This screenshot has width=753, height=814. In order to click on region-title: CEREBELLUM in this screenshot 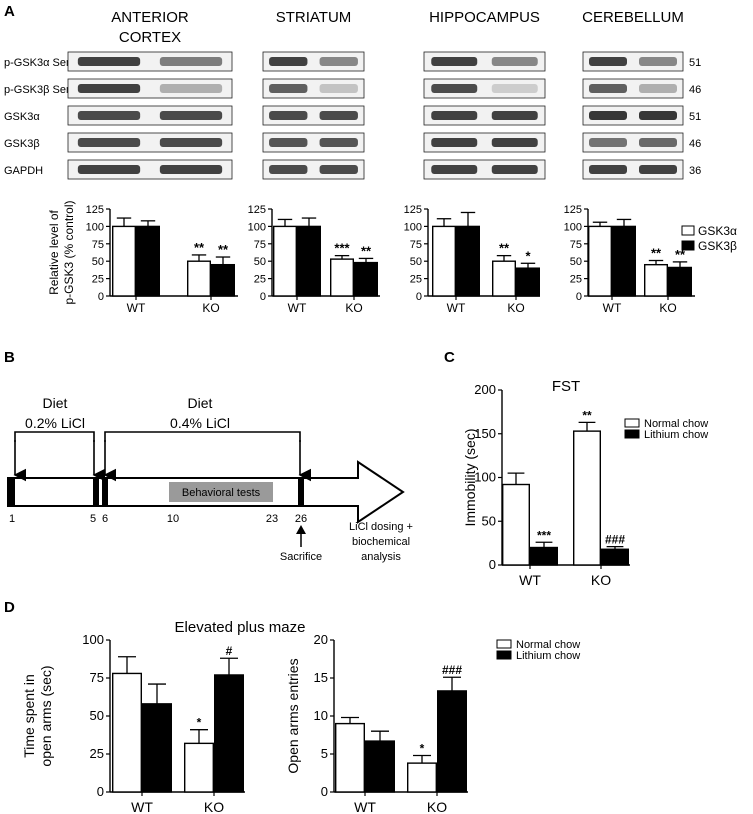, I will do `click(633, 17)`.